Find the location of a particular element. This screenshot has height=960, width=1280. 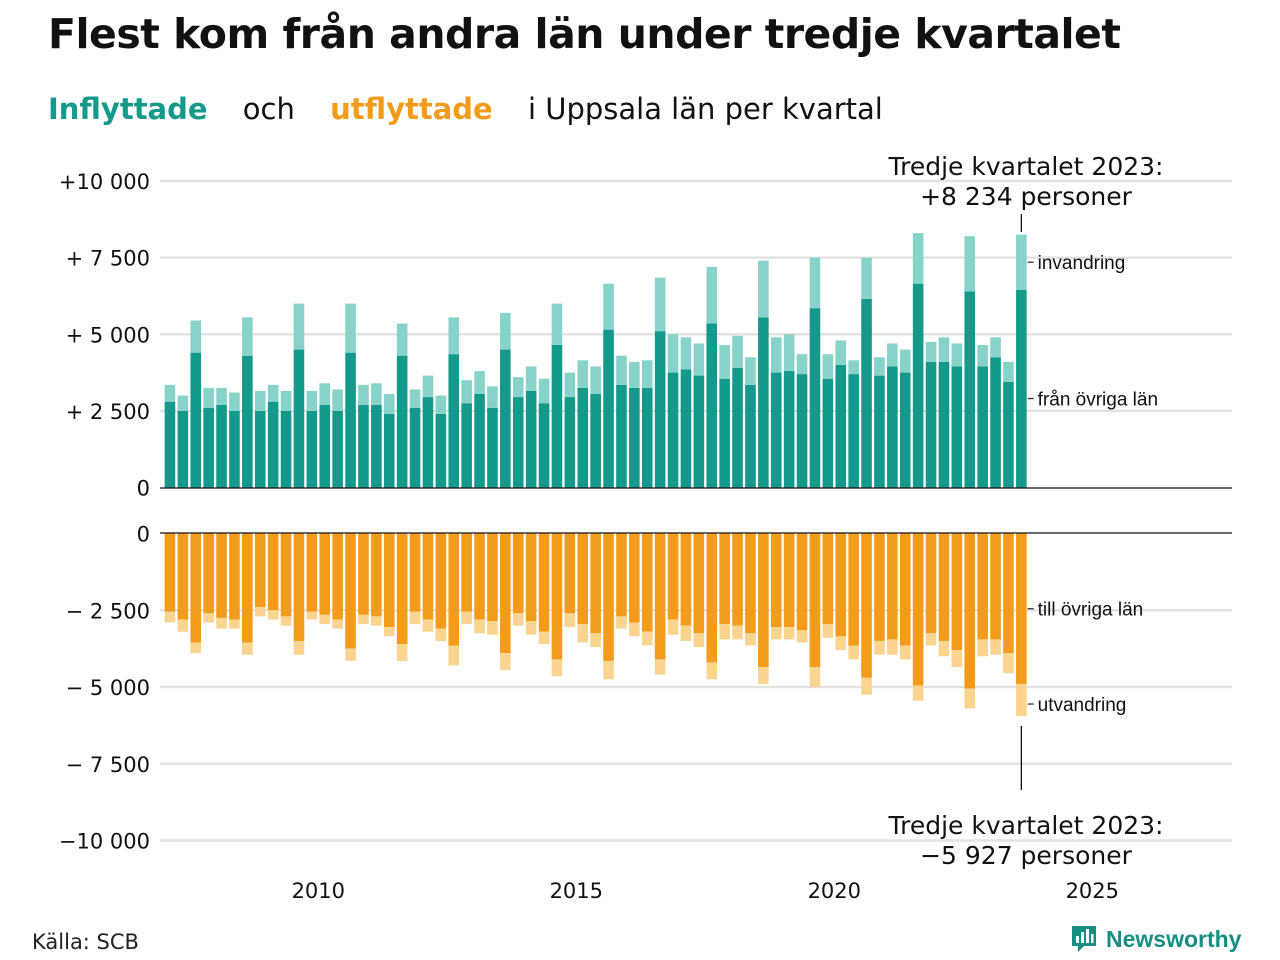

y-tick-label-bottom: − 5 000 is located at coordinates (108, 688).